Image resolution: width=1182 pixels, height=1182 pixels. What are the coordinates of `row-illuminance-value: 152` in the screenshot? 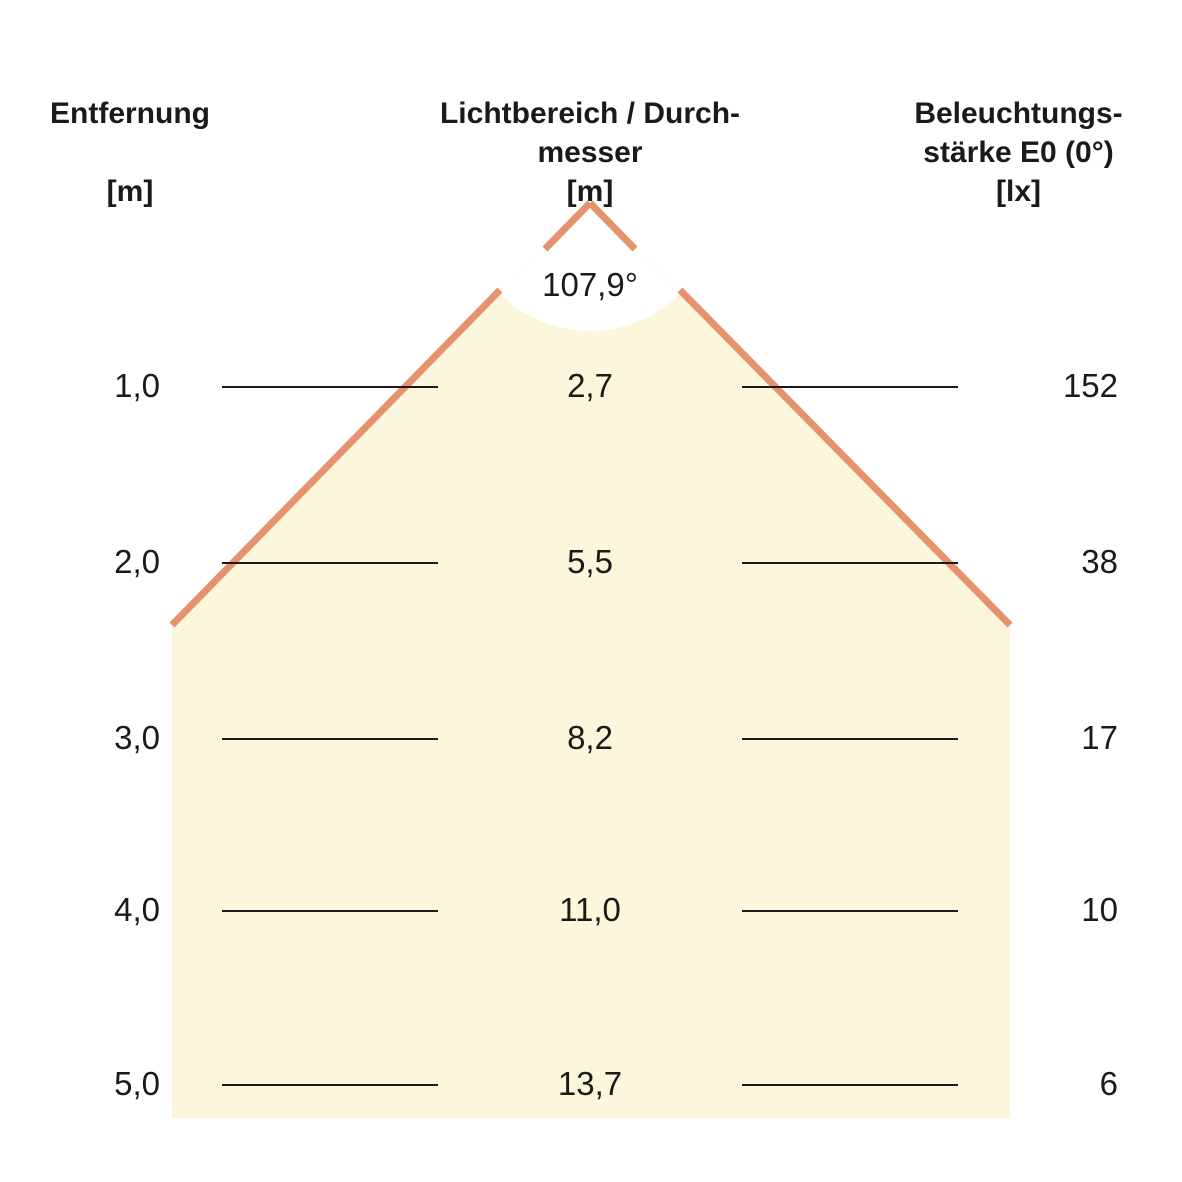 It's located at (1090, 385).